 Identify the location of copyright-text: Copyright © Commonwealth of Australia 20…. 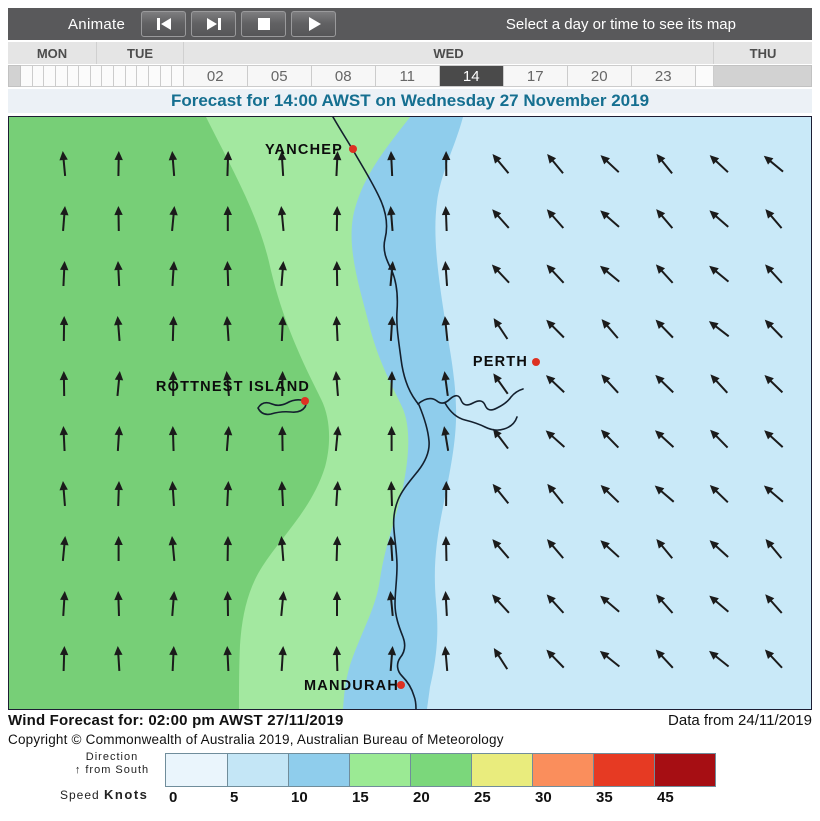
(256, 739).